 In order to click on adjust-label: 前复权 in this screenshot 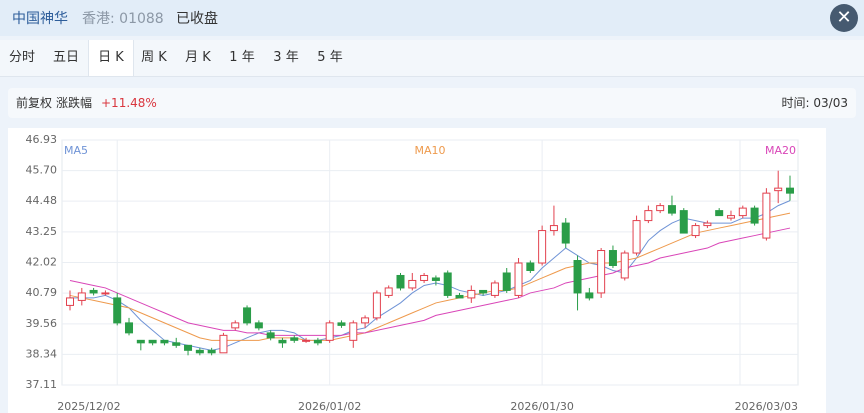, I will do `click(34, 103)`.